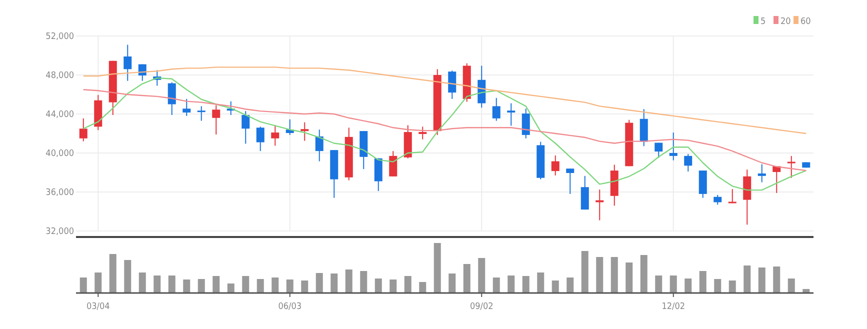 The image size is (867, 329). What do you see at coordinates (805, 22) in the screenshot?
I see `legend-label: 60` at bounding box center [805, 22].